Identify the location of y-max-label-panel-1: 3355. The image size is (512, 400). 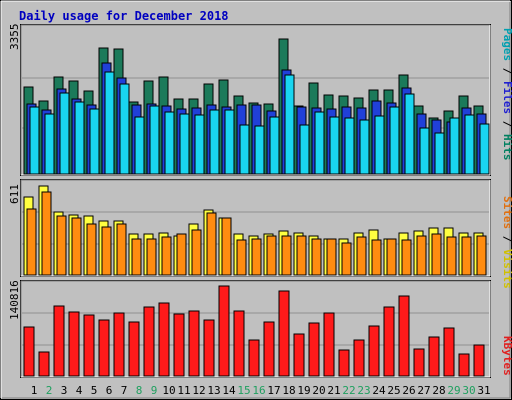
(14, 37).